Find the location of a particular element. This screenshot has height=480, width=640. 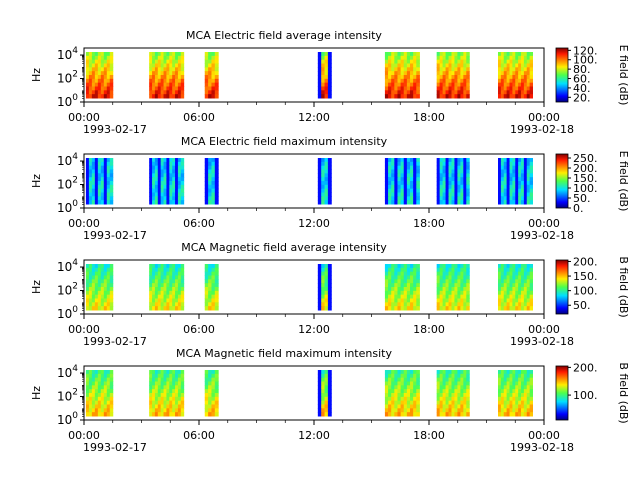

colorbar-tick-label: 80. is located at coordinates (582, 69).